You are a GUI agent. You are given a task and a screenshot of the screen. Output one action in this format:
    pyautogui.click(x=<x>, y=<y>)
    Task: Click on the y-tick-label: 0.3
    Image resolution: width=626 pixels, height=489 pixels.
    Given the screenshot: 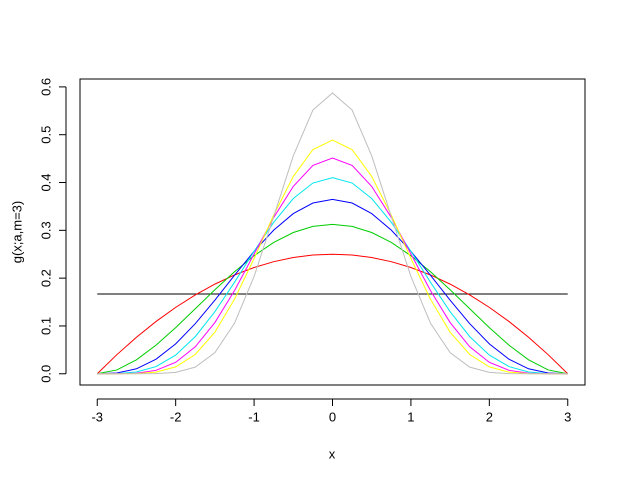 What is the action you would take?
    pyautogui.click(x=45, y=230)
    